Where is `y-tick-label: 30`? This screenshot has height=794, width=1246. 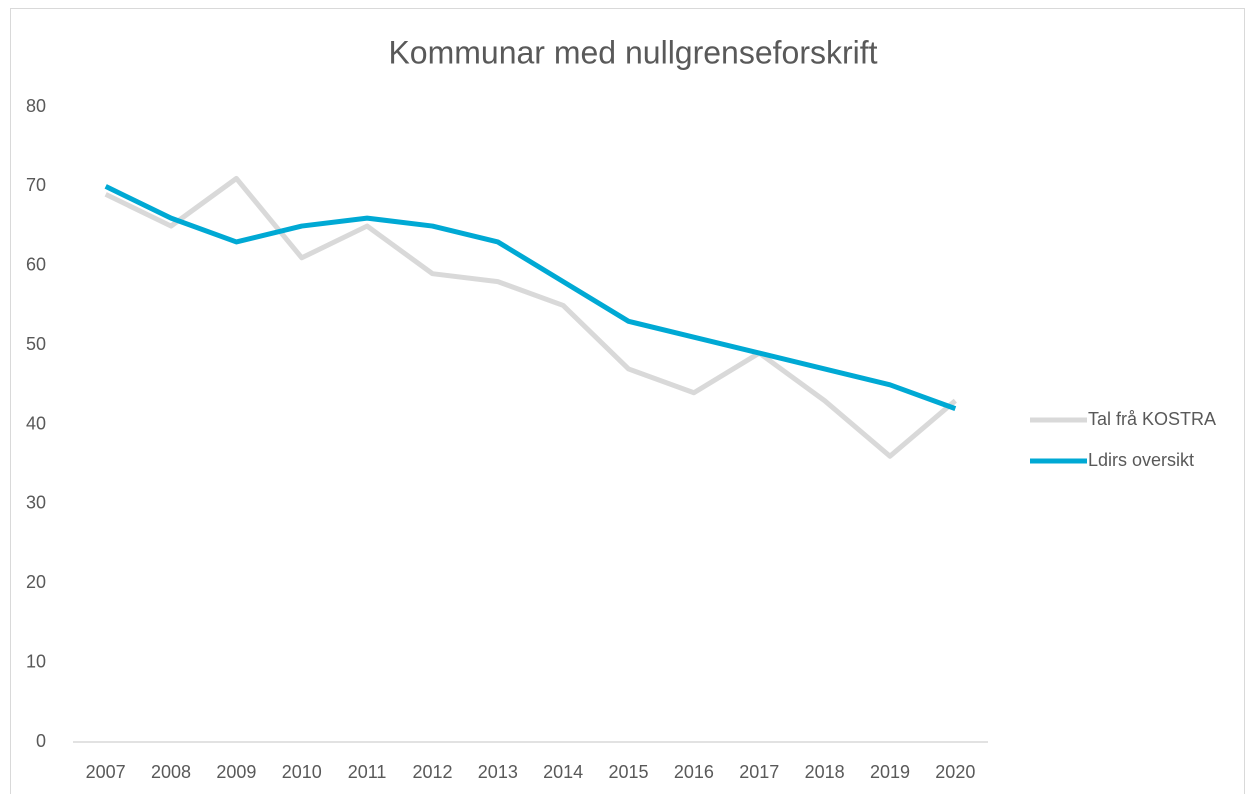
y-tick-label: 30 is located at coordinates (36, 503).